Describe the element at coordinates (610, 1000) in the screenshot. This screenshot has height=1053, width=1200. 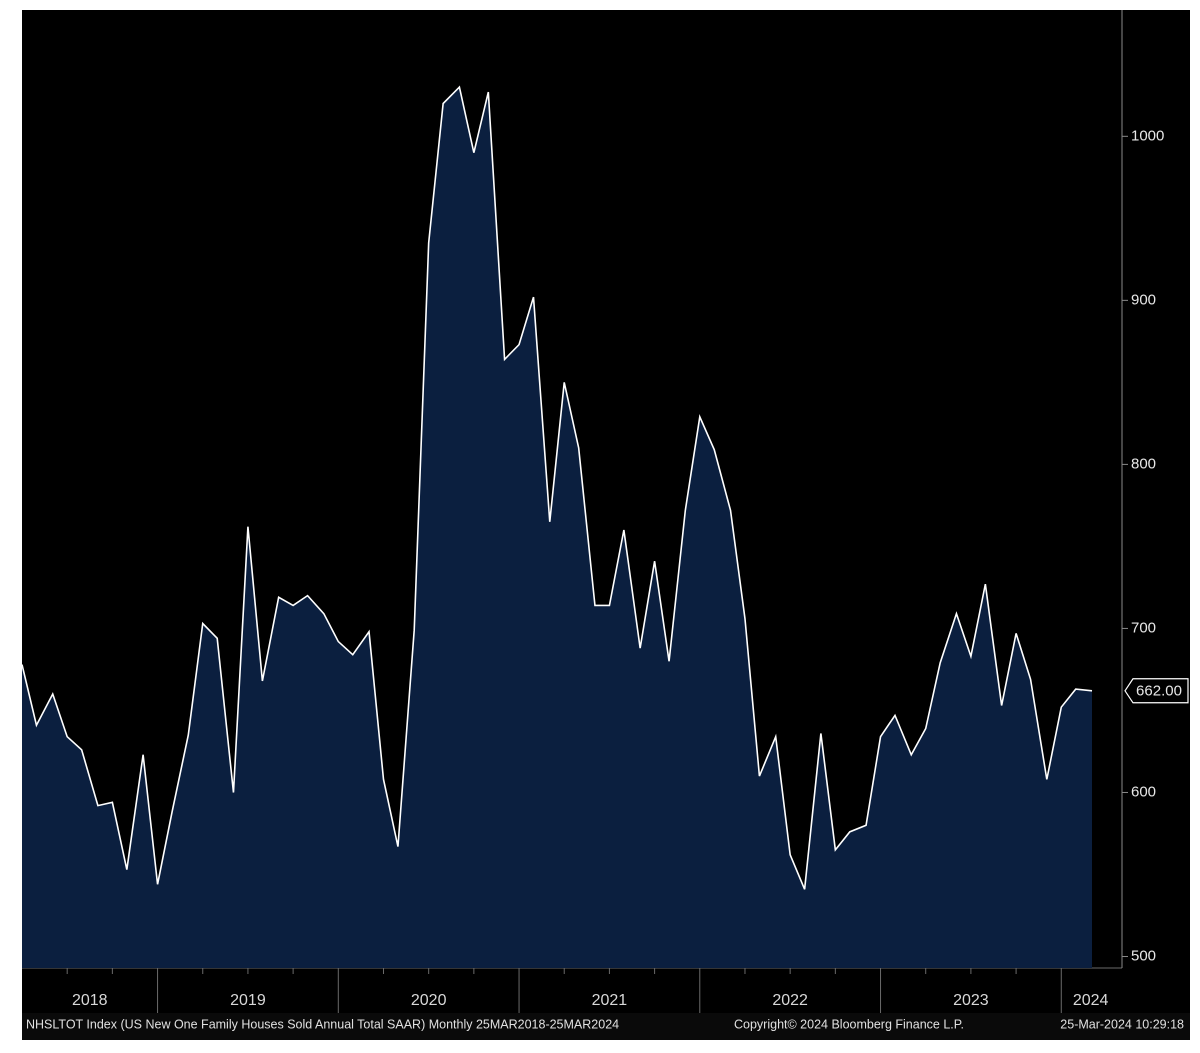
I see `x-tick-label: 2021` at that location.